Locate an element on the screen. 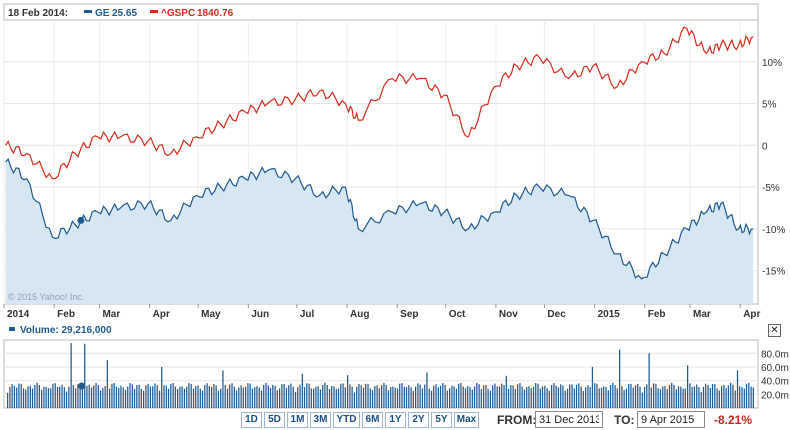 The height and width of the screenshot is (430, 790). period-change: -8.21% is located at coordinates (733, 420).